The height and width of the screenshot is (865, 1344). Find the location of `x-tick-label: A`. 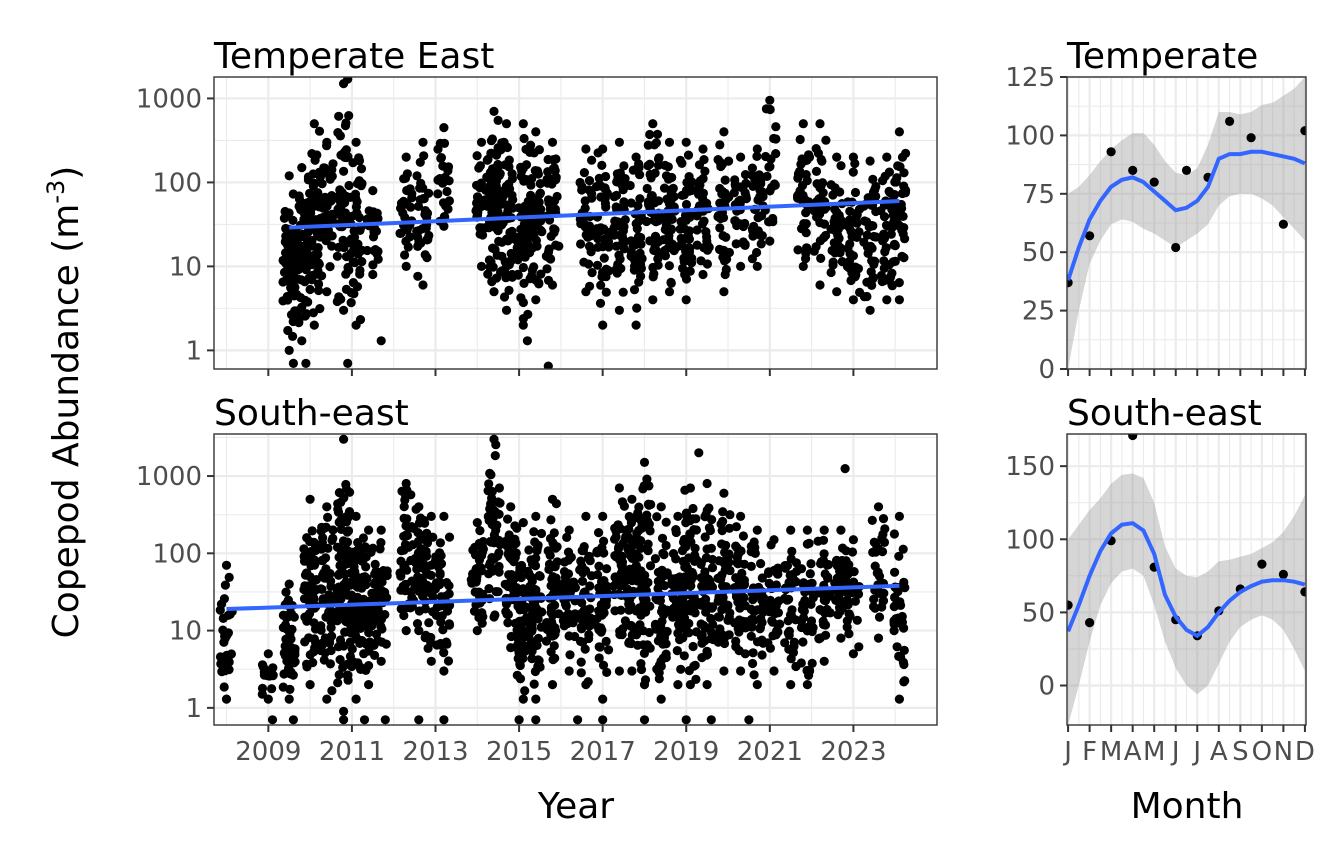

x-tick-label: A is located at coordinates (1219, 752).